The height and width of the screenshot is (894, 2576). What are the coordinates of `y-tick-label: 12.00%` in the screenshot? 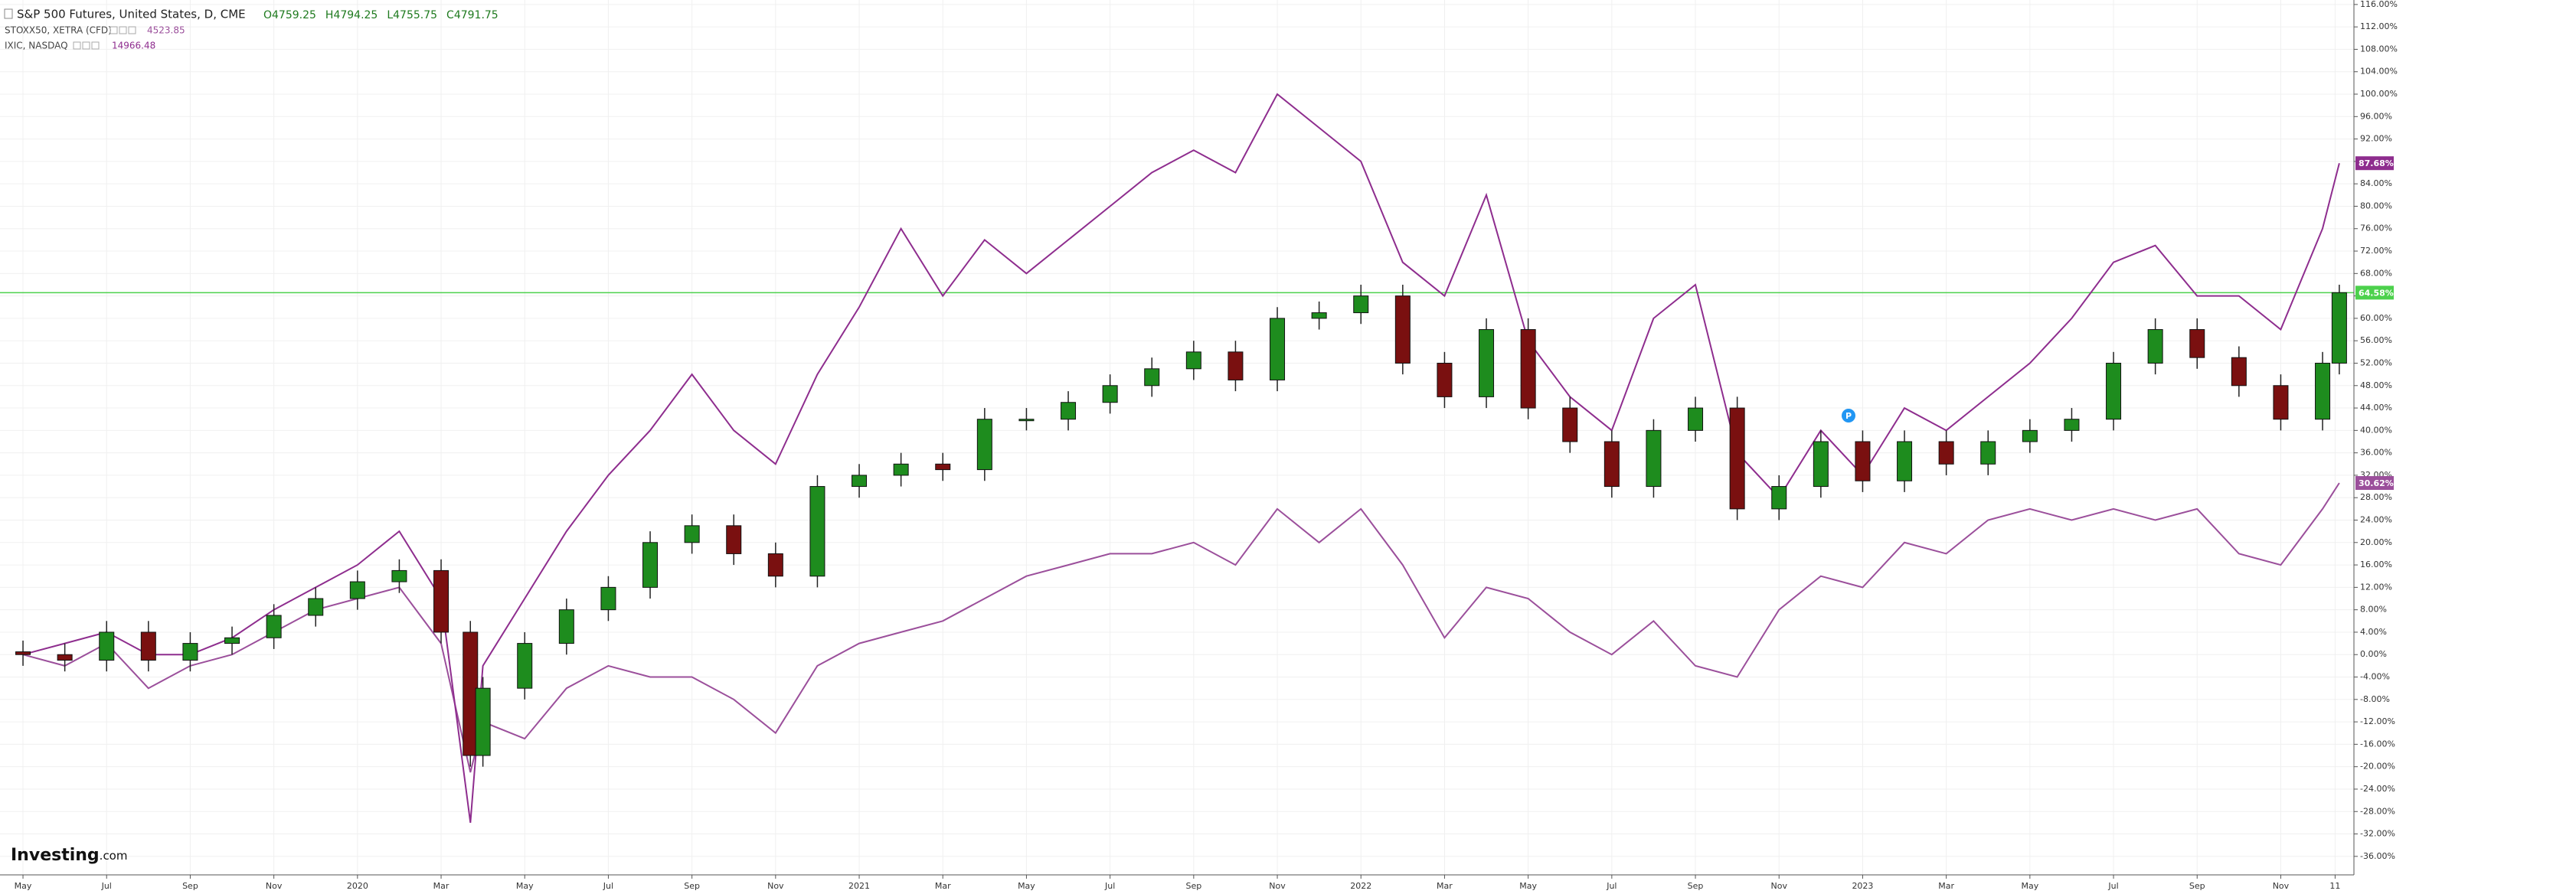 It's located at (2376, 587).